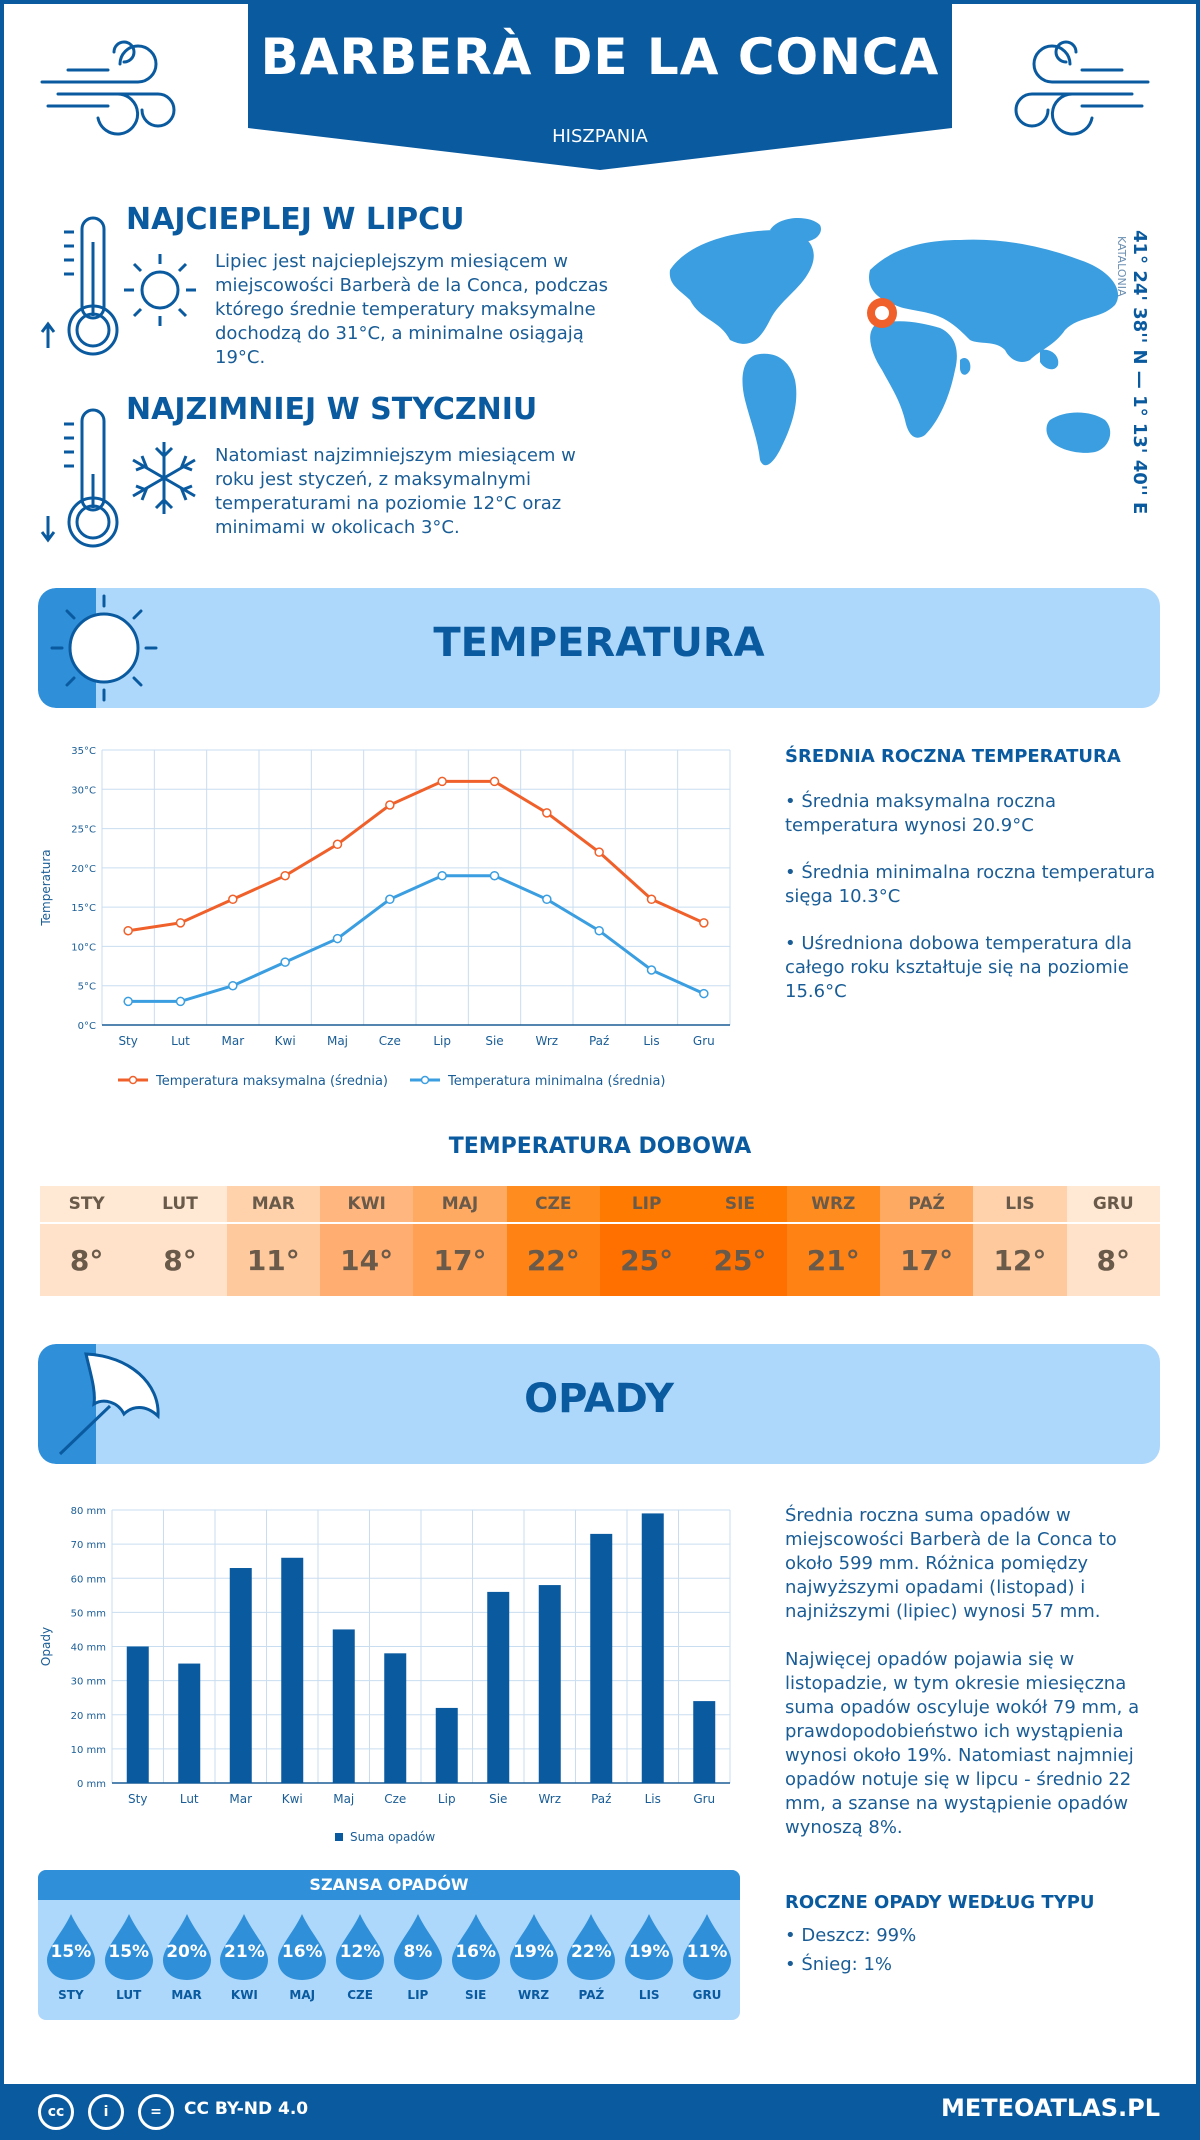 The image size is (1200, 2140). Describe the element at coordinates (418, 1947) in the screenshot. I see `raindrop-icon: 8%` at that location.